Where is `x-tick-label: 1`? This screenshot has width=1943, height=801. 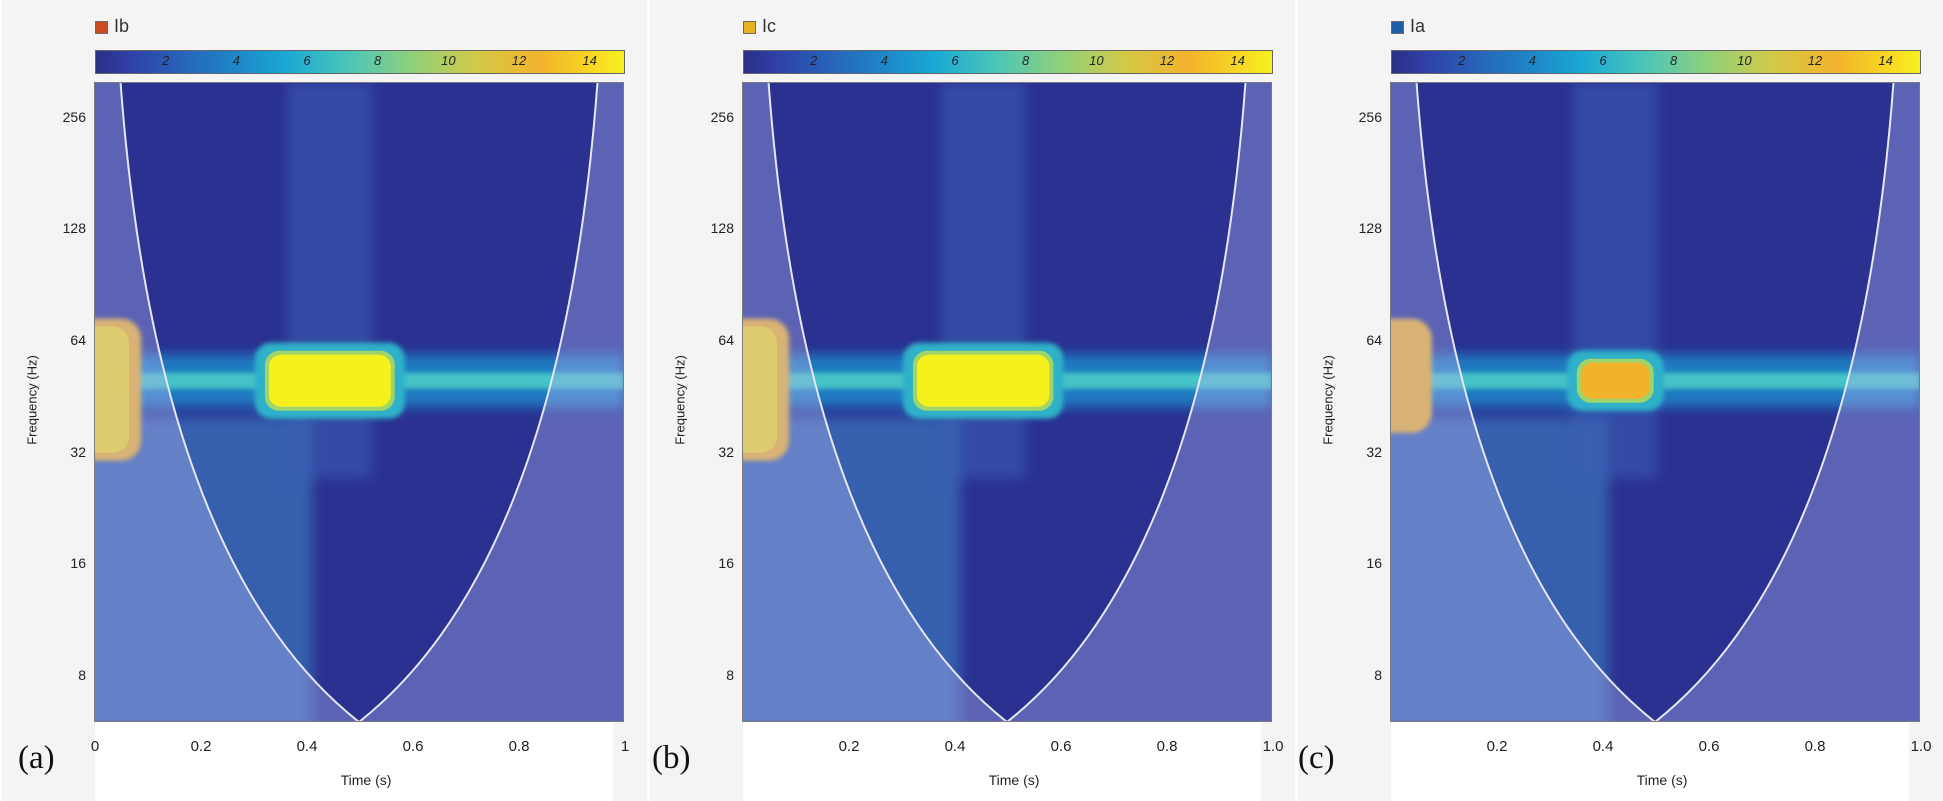
x-tick-label: 1 is located at coordinates (625, 746).